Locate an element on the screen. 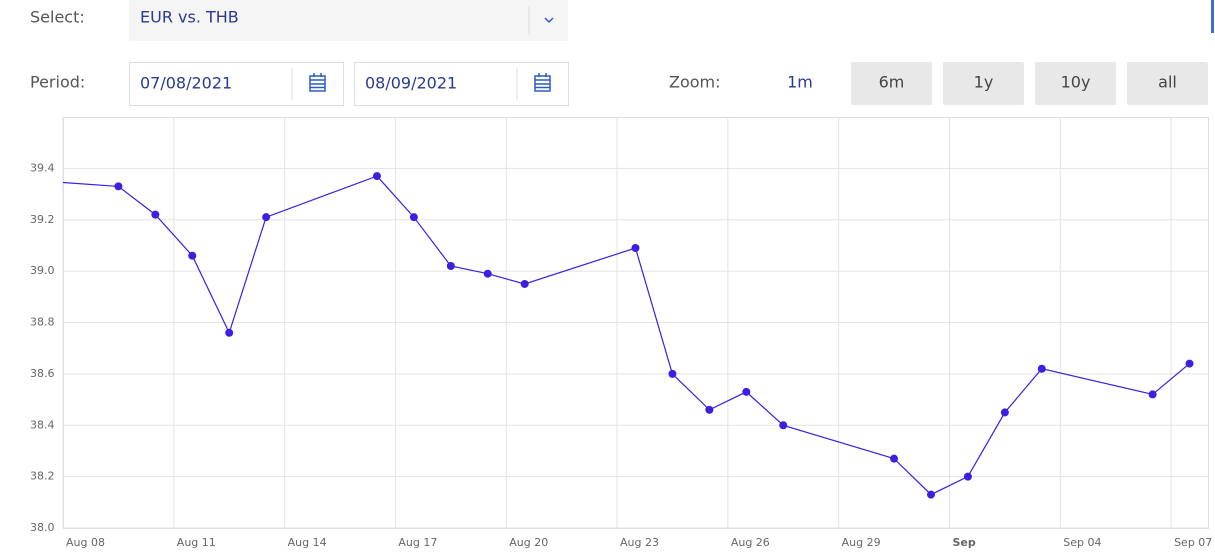  zoom-option: 6m is located at coordinates (892, 82).